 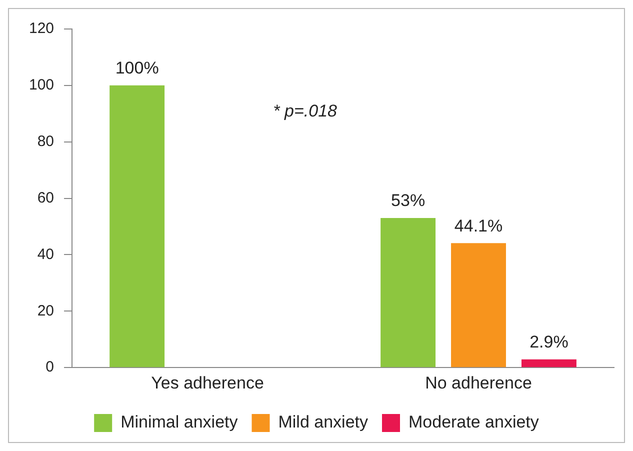 What do you see at coordinates (45, 141) in the screenshot?
I see `y-tick-label: 80` at bounding box center [45, 141].